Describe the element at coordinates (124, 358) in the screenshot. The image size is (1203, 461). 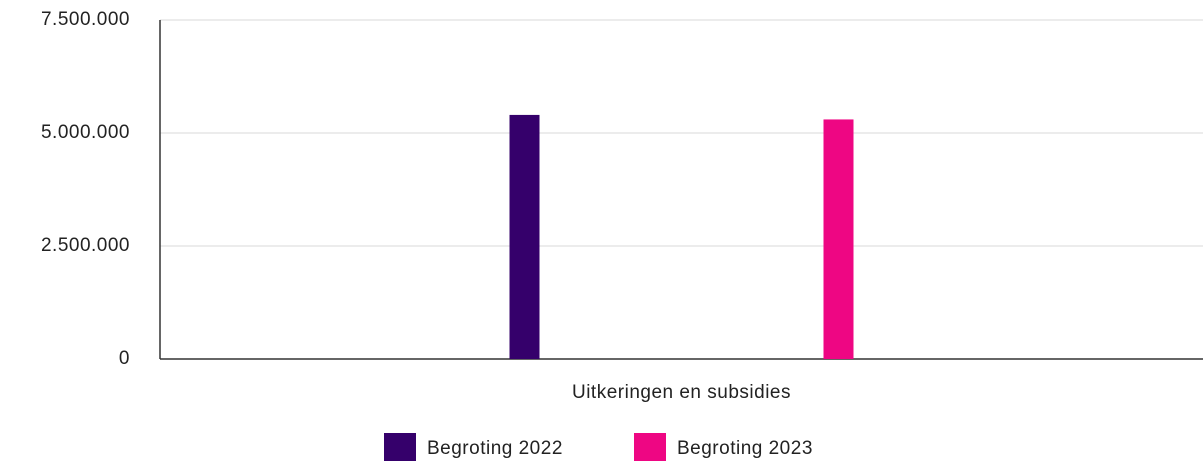
I see `y-tick-label: 0` at that location.